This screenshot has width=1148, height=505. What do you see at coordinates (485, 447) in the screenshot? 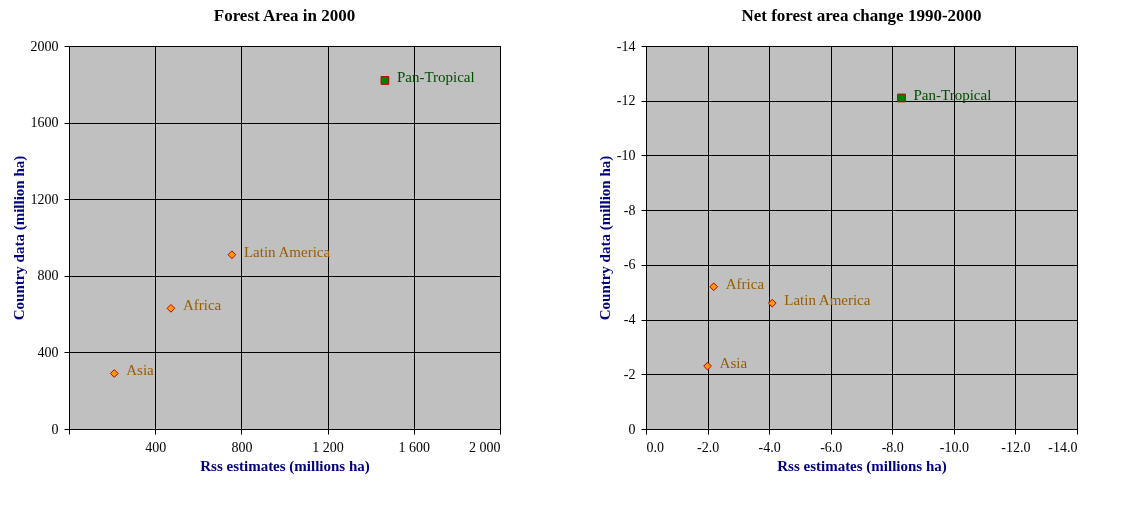
I see `x-tick-label: 2 000` at bounding box center [485, 447].